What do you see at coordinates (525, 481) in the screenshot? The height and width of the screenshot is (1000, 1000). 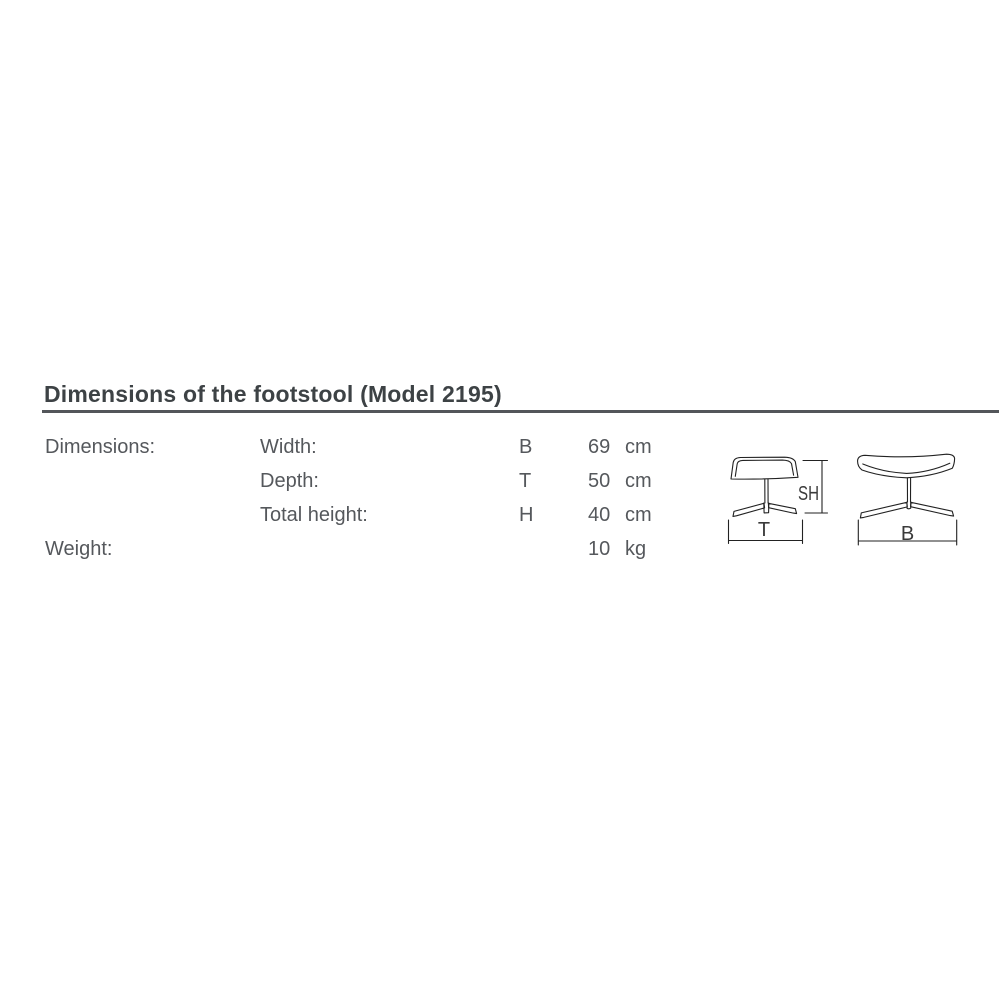 I see `spec-symbol: T` at bounding box center [525, 481].